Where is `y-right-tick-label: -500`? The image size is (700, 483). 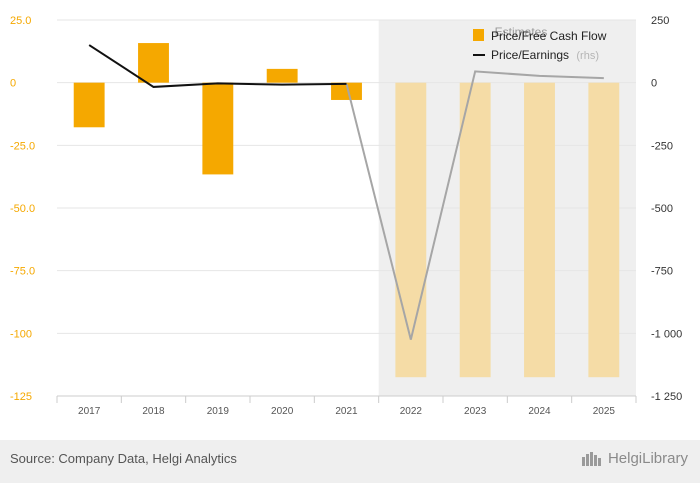
y-right-tick-label: -500 is located at coordinates (662, 209).